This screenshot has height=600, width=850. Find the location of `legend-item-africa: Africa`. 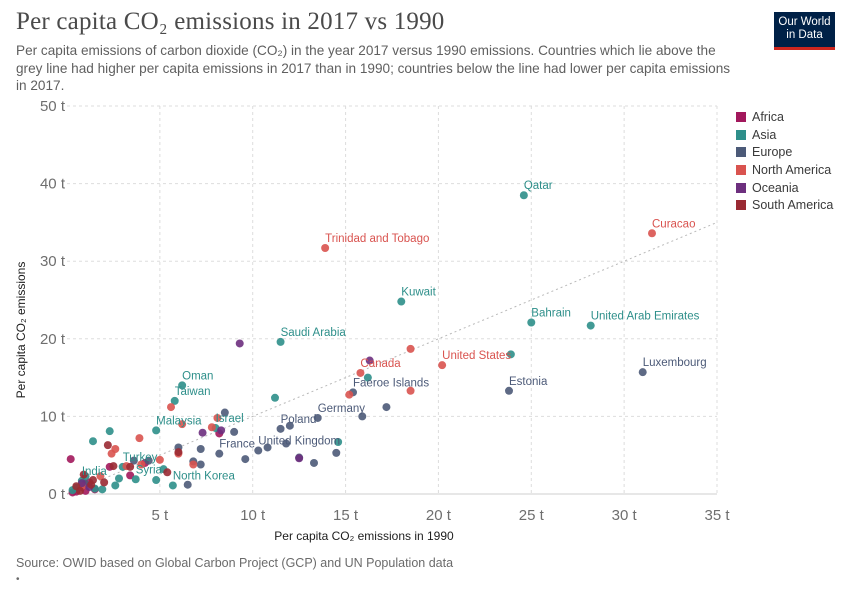

legend-item-africa: Africa is located at coordinates (784, 117).